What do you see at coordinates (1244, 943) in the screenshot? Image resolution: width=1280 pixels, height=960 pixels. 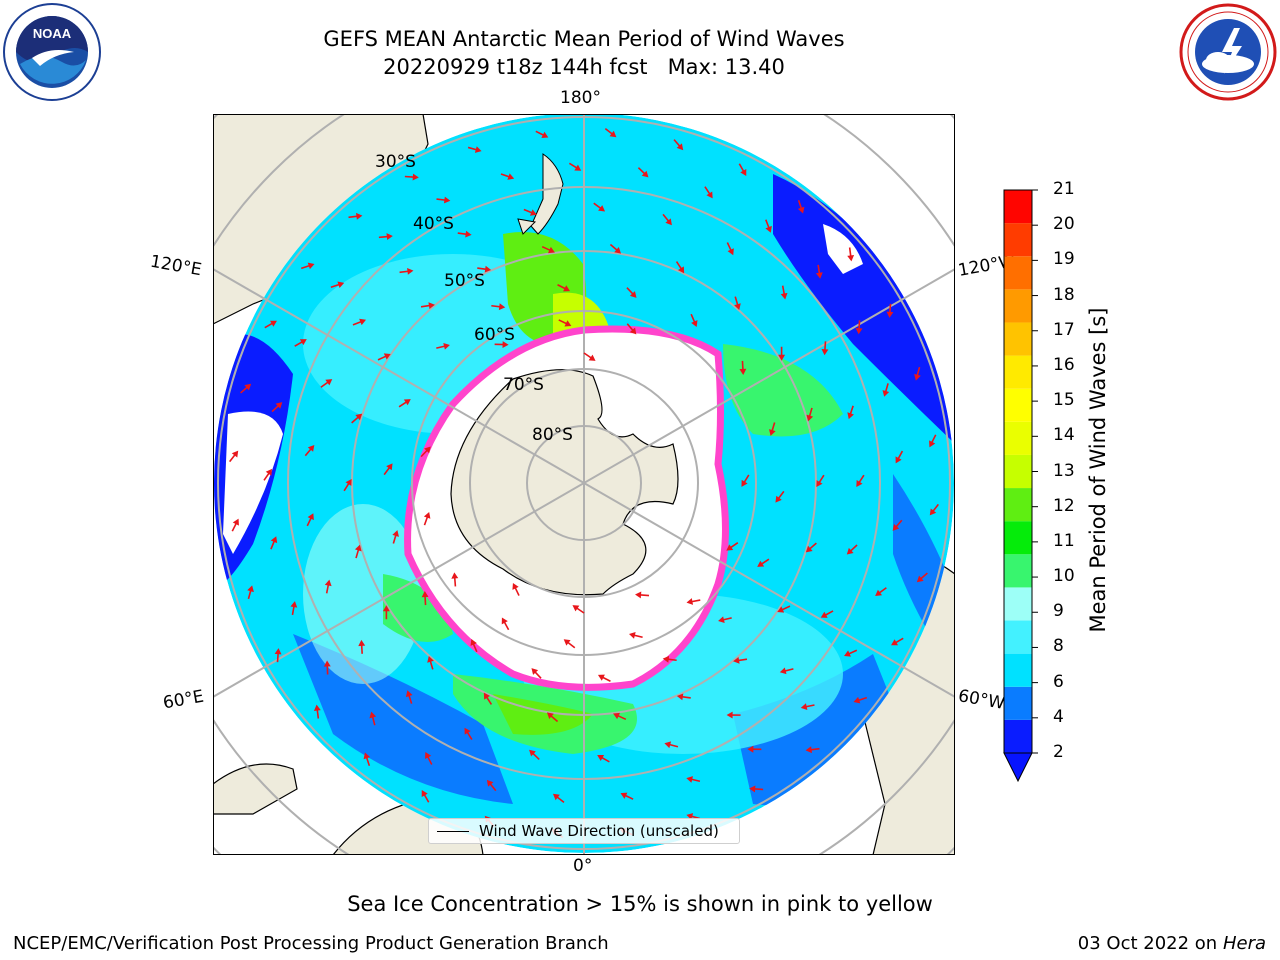 I see `footer-host: Hera` at bounding box center [1244, 943].